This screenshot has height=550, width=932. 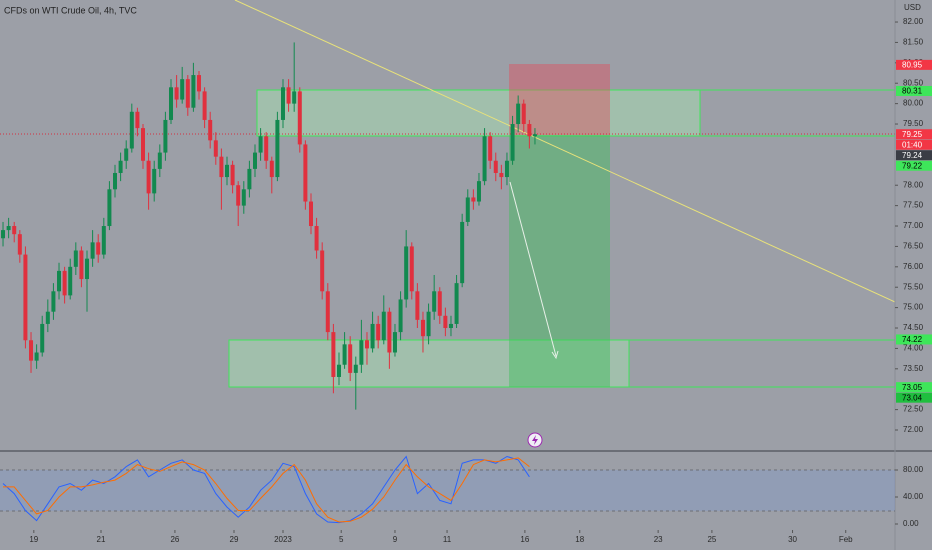 I want to click on y-tick-label: 82.00, so click(x=913, y=21).